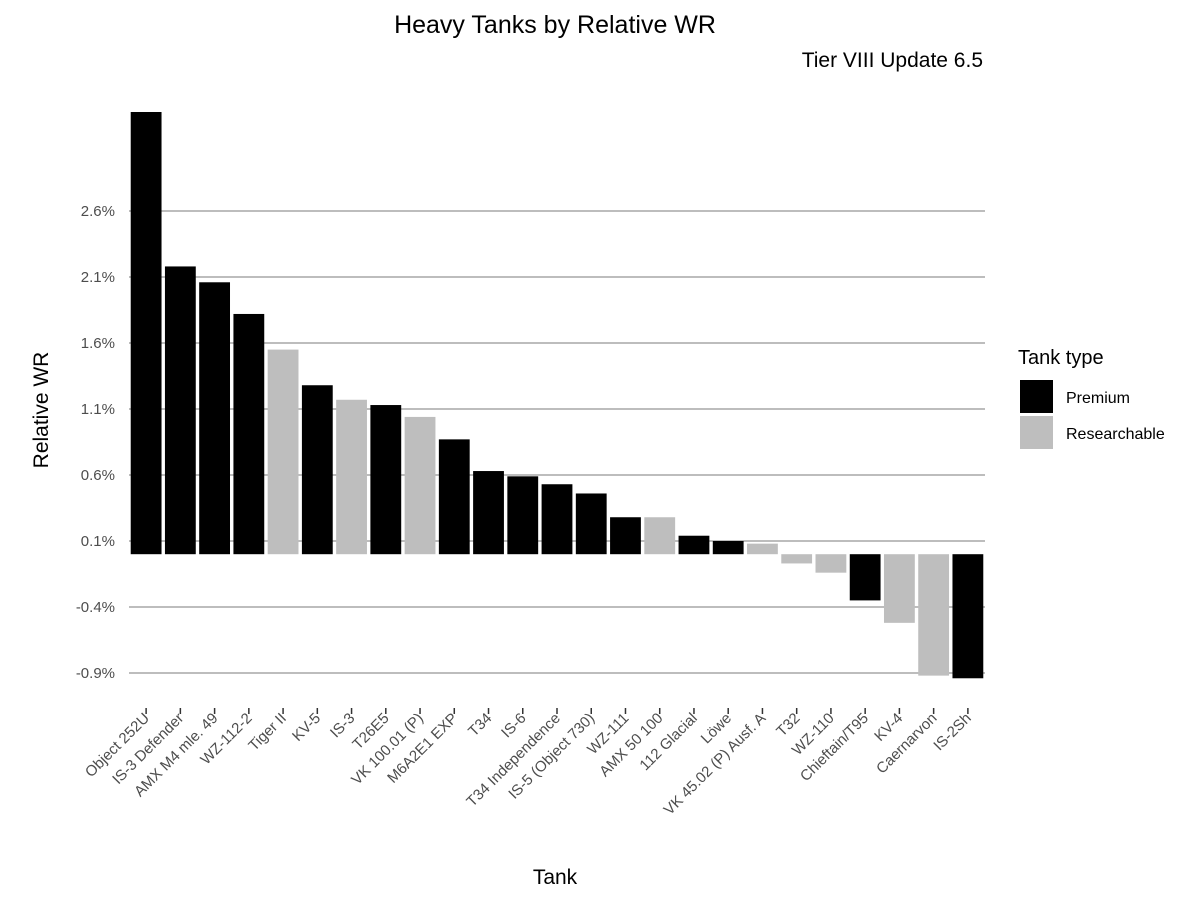  I want to click on y-axis-title: Relative WR, so click(41, 410).